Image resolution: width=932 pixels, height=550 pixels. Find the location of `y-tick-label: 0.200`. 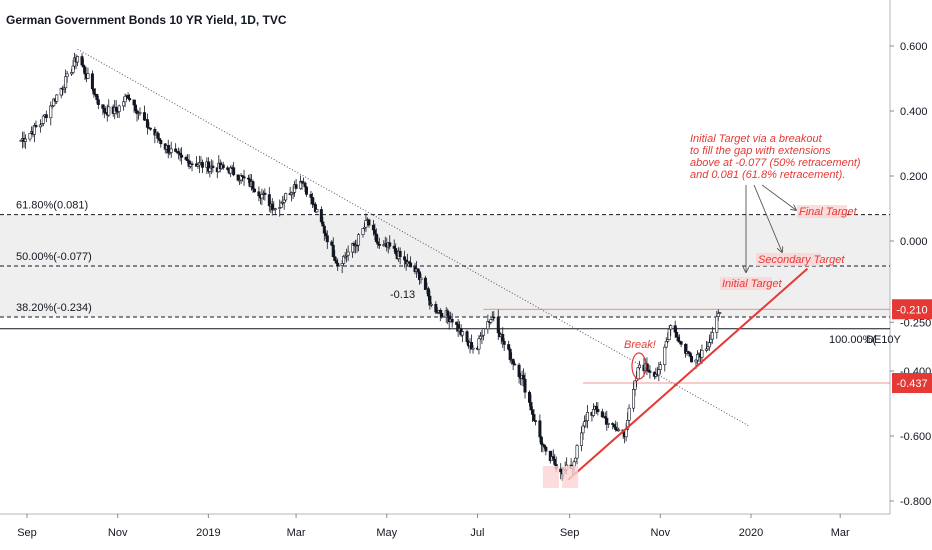

y-tick-label: 0.200 is located at coordinates (914, 177).